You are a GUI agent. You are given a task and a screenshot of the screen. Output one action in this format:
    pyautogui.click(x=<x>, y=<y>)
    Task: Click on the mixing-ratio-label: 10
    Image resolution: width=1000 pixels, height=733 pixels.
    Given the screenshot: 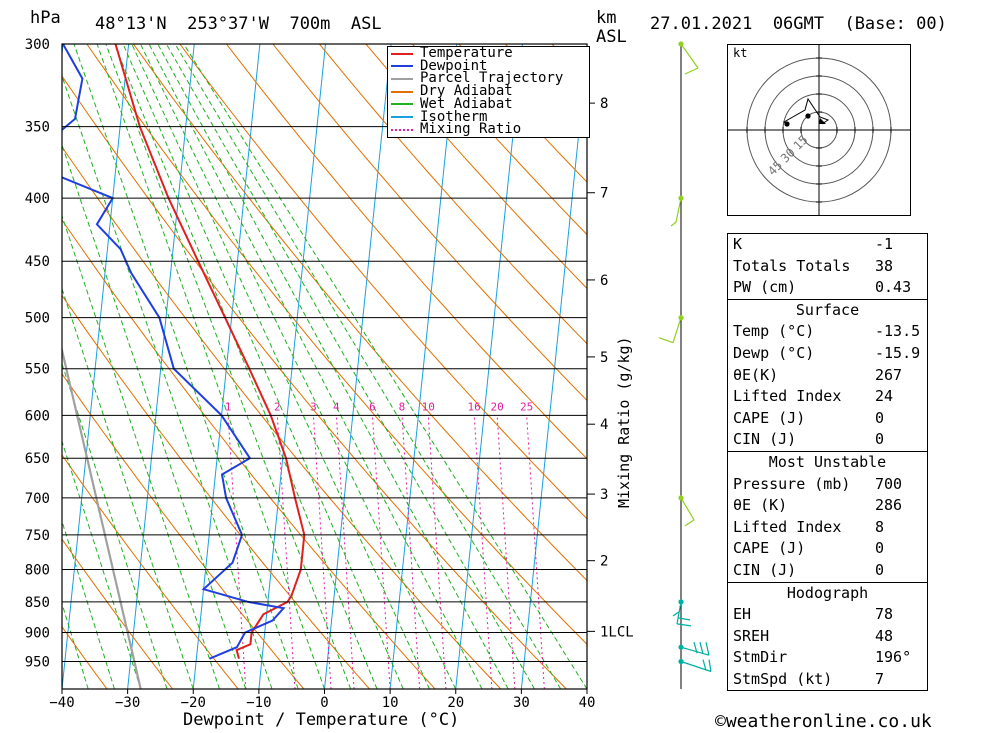 What is the action you would take?
    pyautogui.click(x=428, y=406)
    